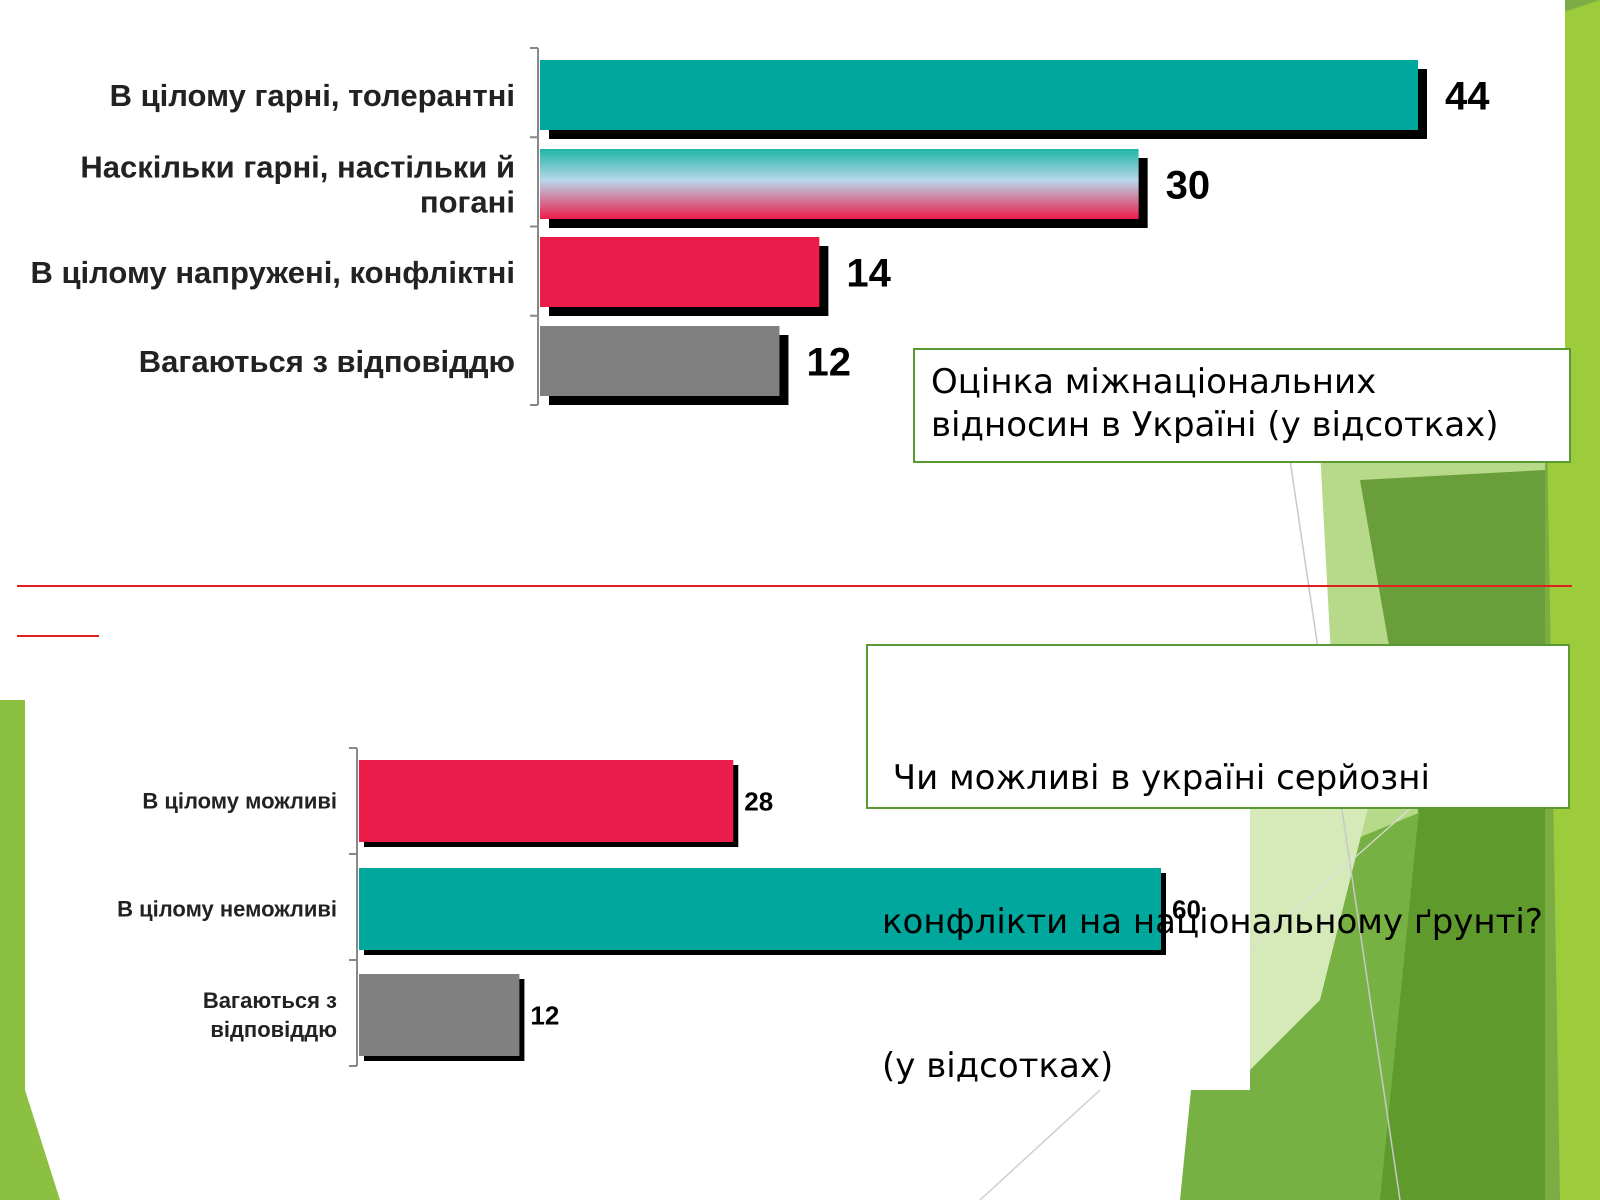 The height and width of the screenshot is (1200, 1600). I want to click on chart1-category-label: погані, so click(467, 201).